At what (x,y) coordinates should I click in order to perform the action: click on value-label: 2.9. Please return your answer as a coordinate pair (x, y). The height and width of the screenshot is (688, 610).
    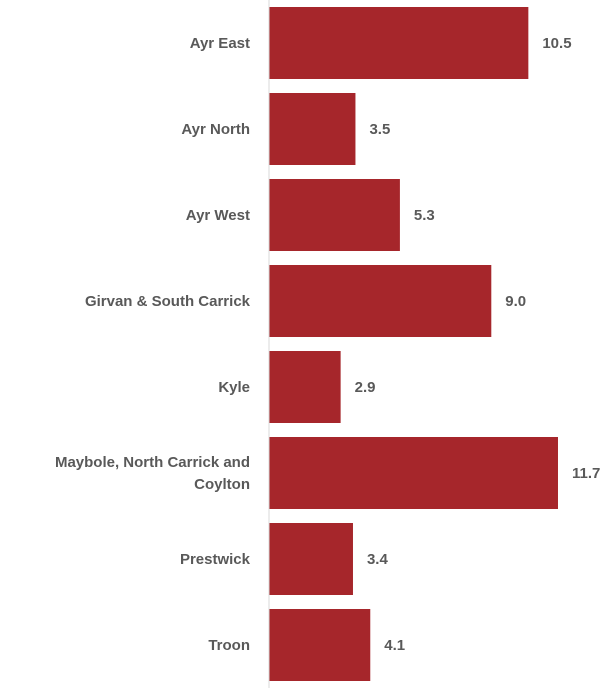
    Looking at the image, I should click on (365, 387).